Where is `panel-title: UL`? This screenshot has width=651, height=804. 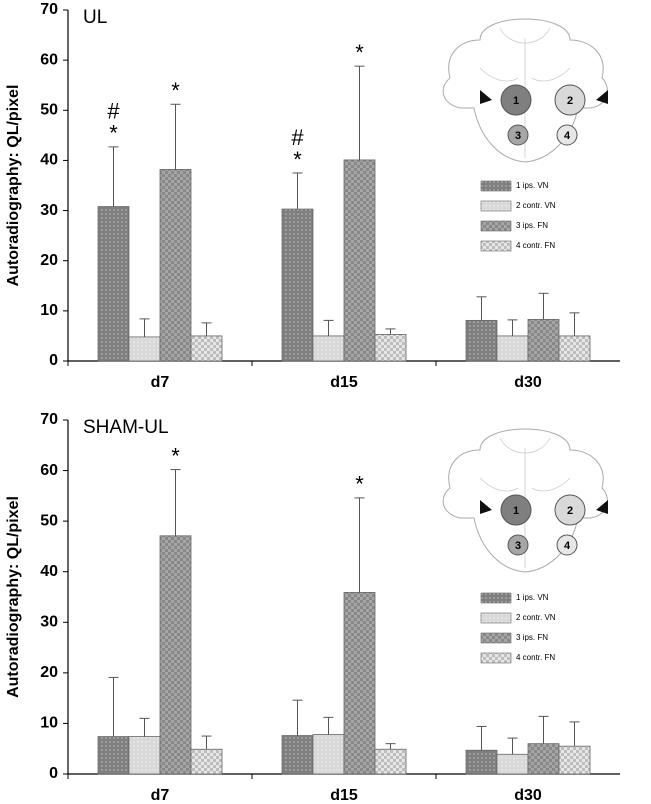
panel-title: UL is located at coordinates (95, 17).